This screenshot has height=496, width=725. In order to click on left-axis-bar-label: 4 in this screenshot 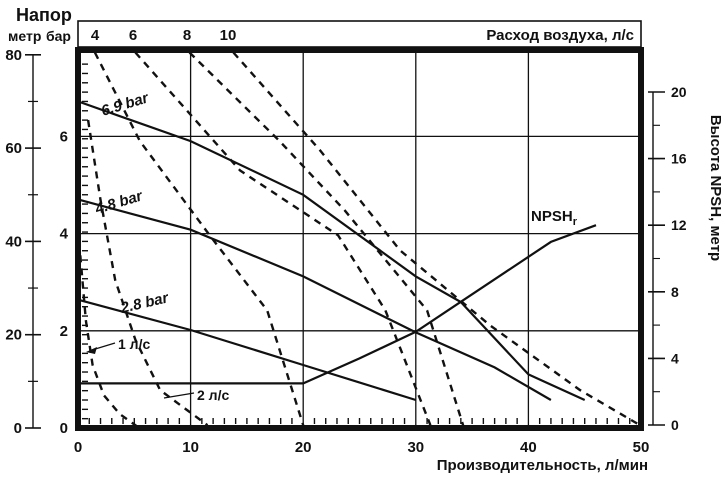, I will do `click(64, 234)`.